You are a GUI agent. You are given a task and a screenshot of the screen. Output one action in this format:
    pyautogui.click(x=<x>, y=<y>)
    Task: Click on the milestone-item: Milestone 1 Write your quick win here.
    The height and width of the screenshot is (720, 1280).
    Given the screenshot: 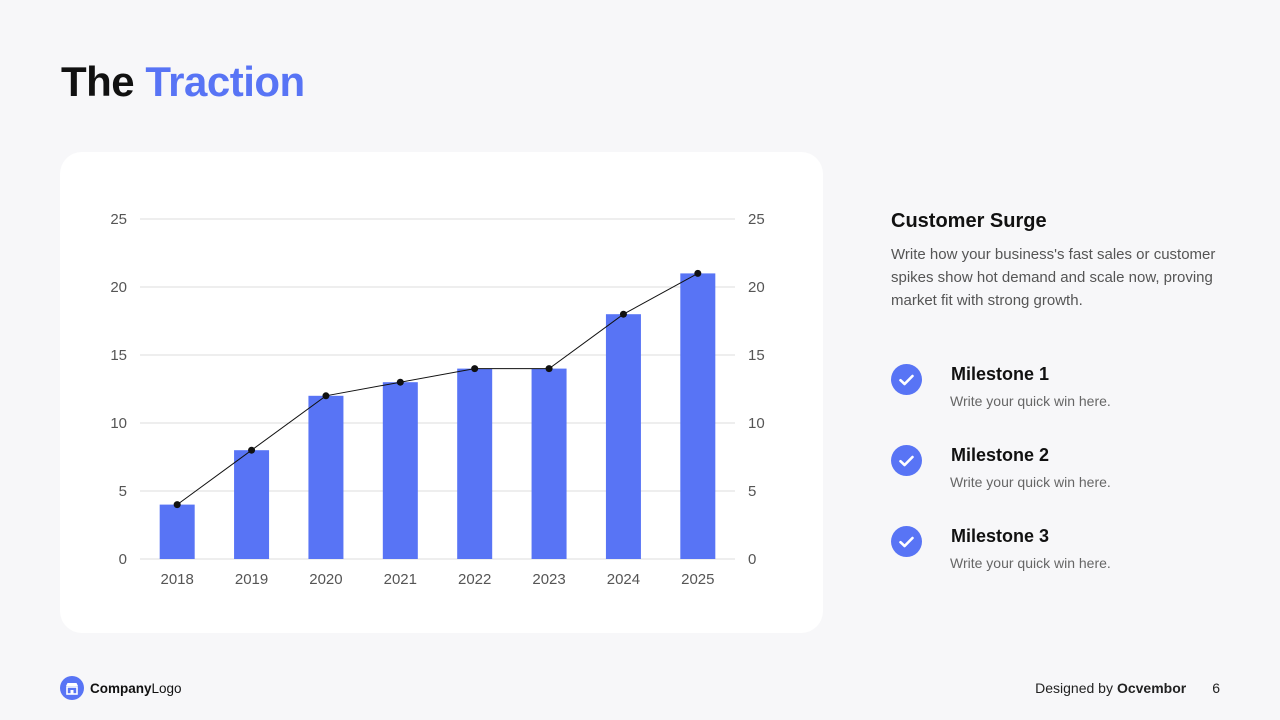 What is the action you would take?
    pyautogui.click(x=1061, y=402)
    